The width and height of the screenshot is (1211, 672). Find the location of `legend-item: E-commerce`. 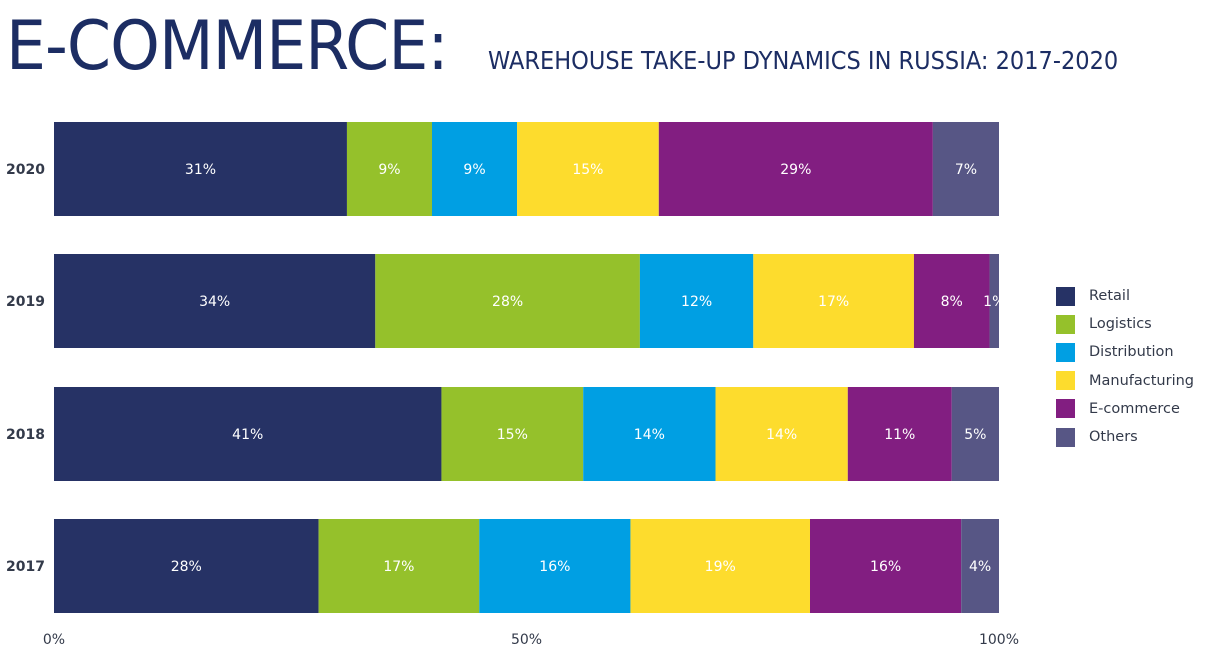

legend-item: E-commerce is located at coordinates (1125, 409).